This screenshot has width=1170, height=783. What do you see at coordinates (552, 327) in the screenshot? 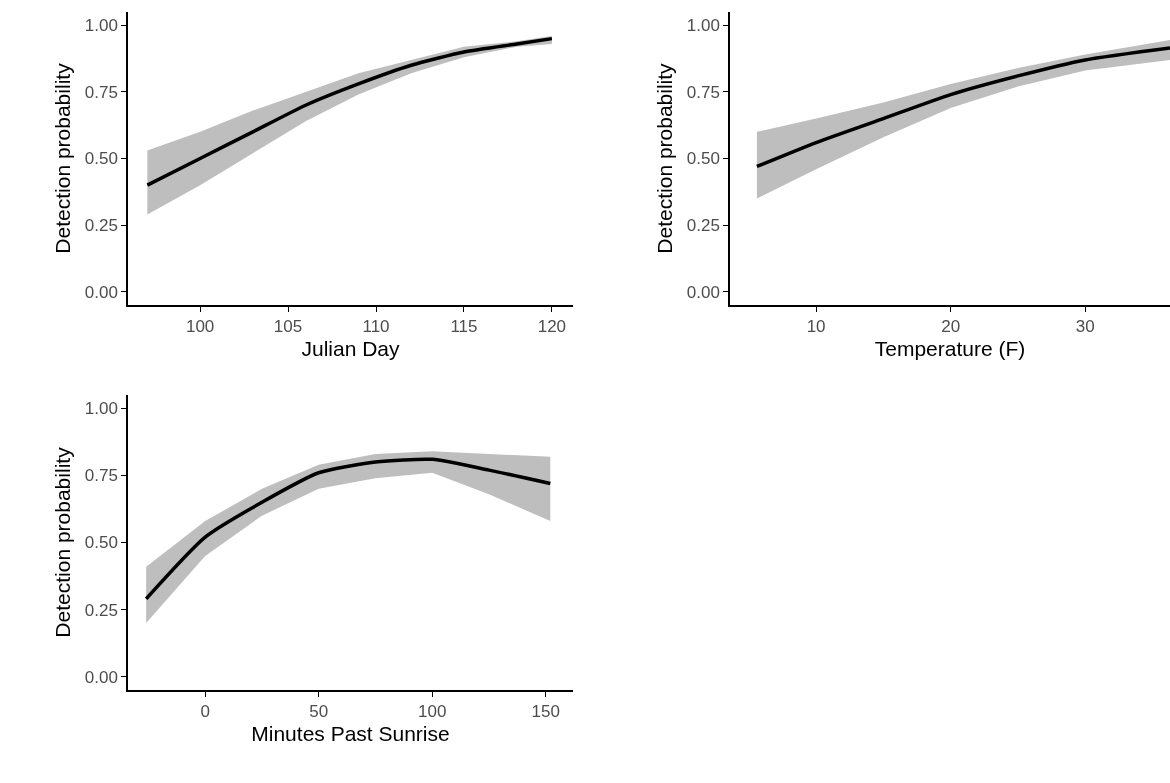
I see `x-tick-label: 120` at bounding box center [552, 327].